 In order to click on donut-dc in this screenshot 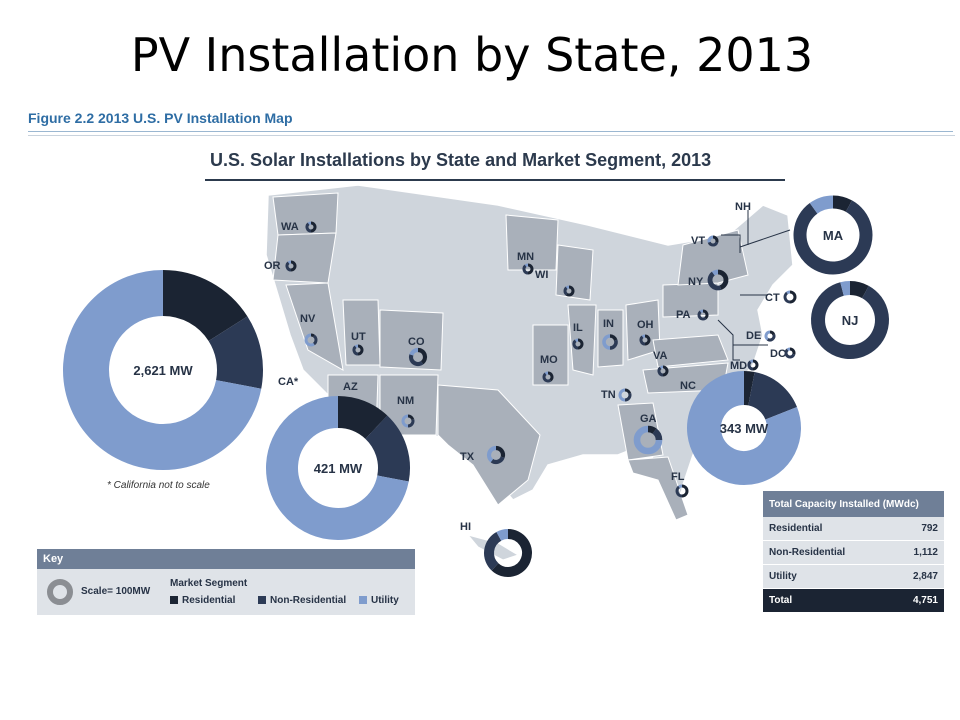, I will do `click(790, 353)`.